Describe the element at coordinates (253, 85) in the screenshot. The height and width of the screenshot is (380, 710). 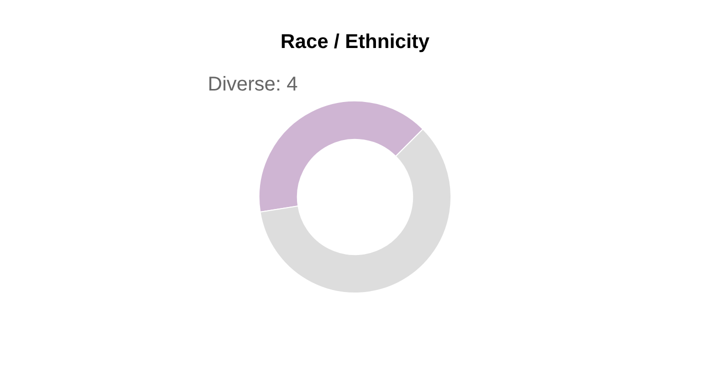
I see `slice-label: Diverse: 4` at that location.